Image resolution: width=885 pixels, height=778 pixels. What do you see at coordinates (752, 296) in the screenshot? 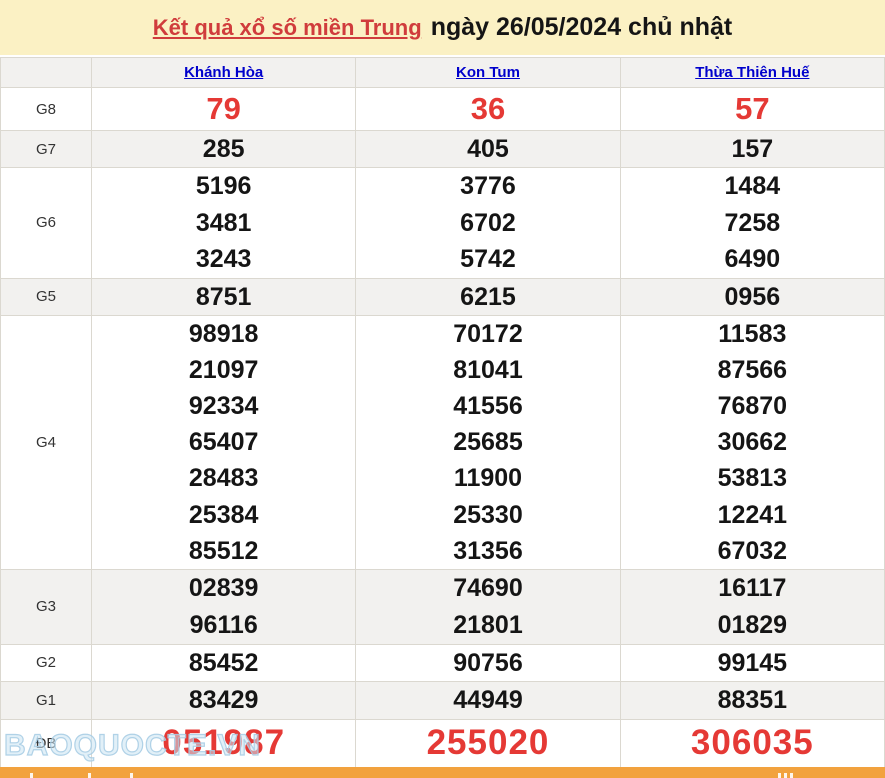
I see `prize-cell: 0956` at bounding box center [752, 296].